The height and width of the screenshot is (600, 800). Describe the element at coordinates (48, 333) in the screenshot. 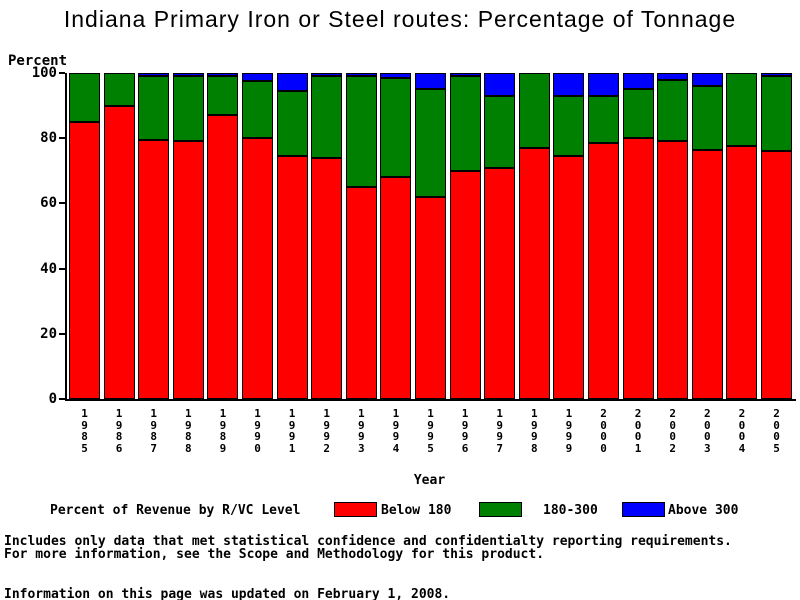

I see `y-tick-label-20: 20` at that location.